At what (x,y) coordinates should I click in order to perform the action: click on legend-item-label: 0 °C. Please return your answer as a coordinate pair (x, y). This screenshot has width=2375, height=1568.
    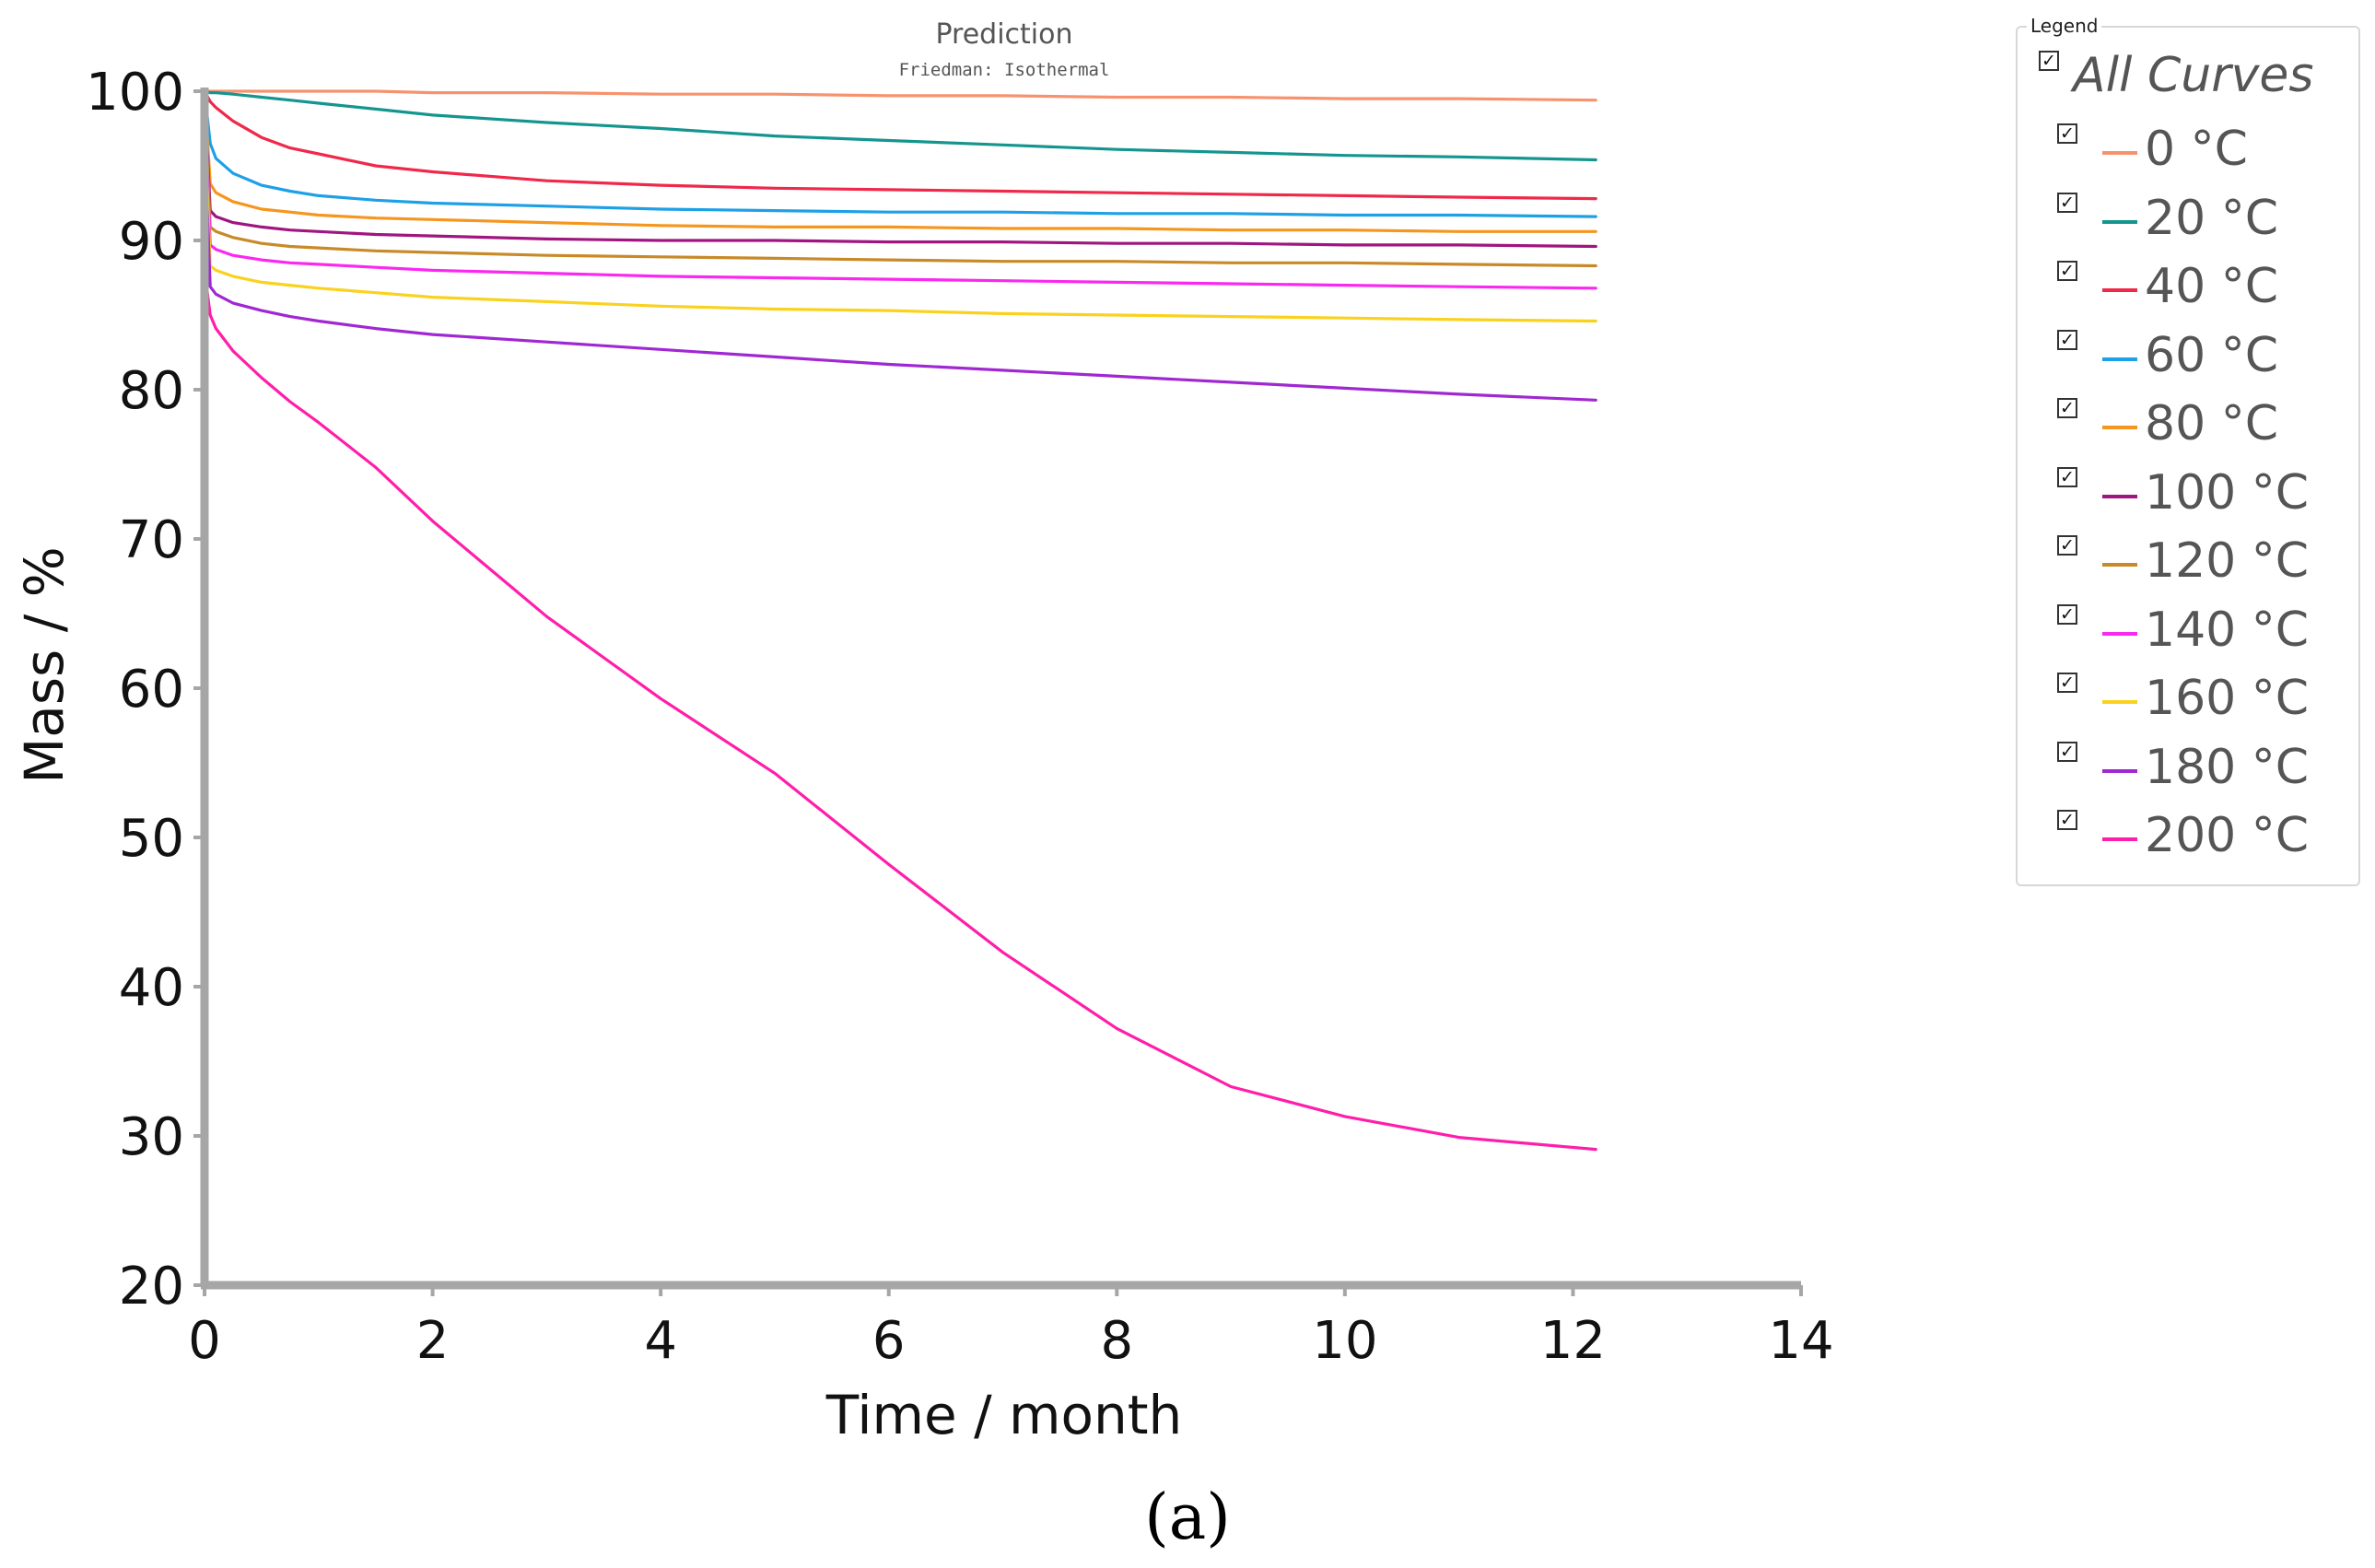
    Looking at the image, I should click on (2196, 150).